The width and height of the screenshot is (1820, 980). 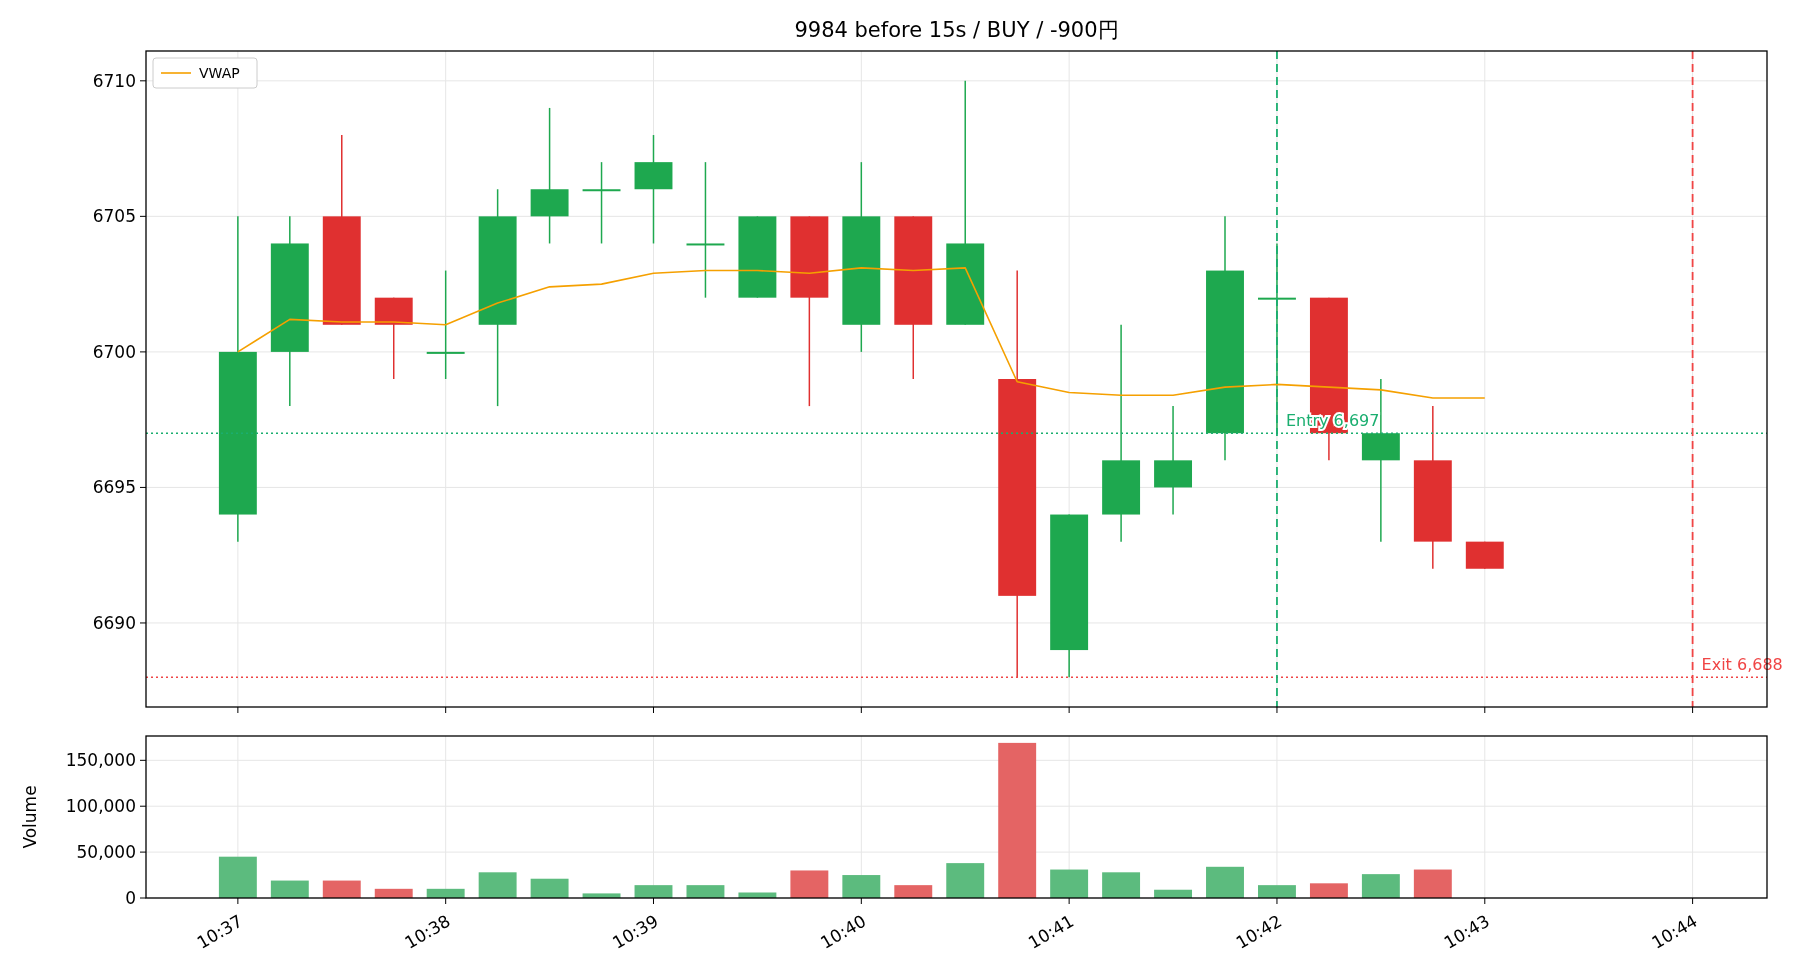 What do you see at coordinates (106, 852) in the screenshot?
I see `y-tick-label: 50,000` at bounding box center [106, 852].